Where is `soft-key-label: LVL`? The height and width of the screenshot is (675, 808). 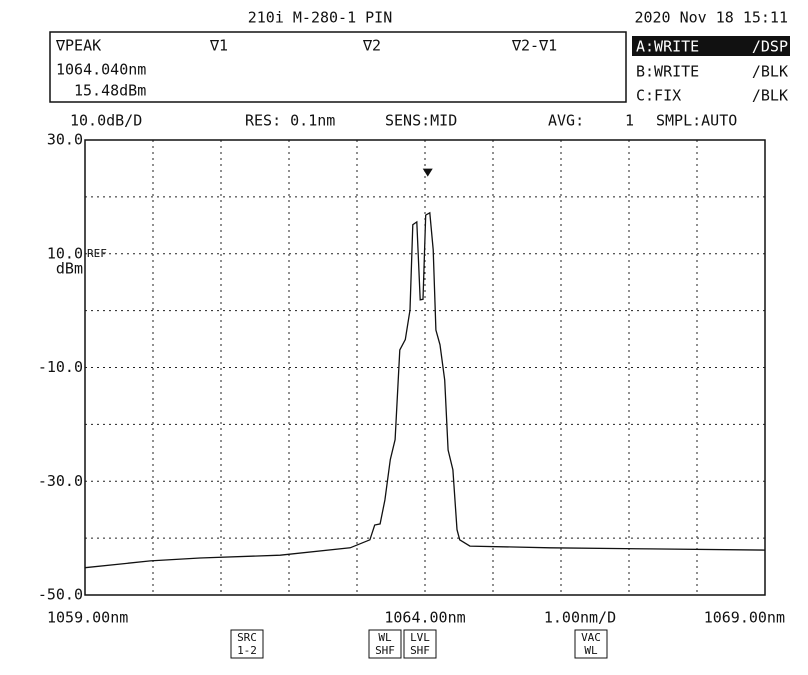
soft-key-label: LVL is located at coordinates (420, 637).